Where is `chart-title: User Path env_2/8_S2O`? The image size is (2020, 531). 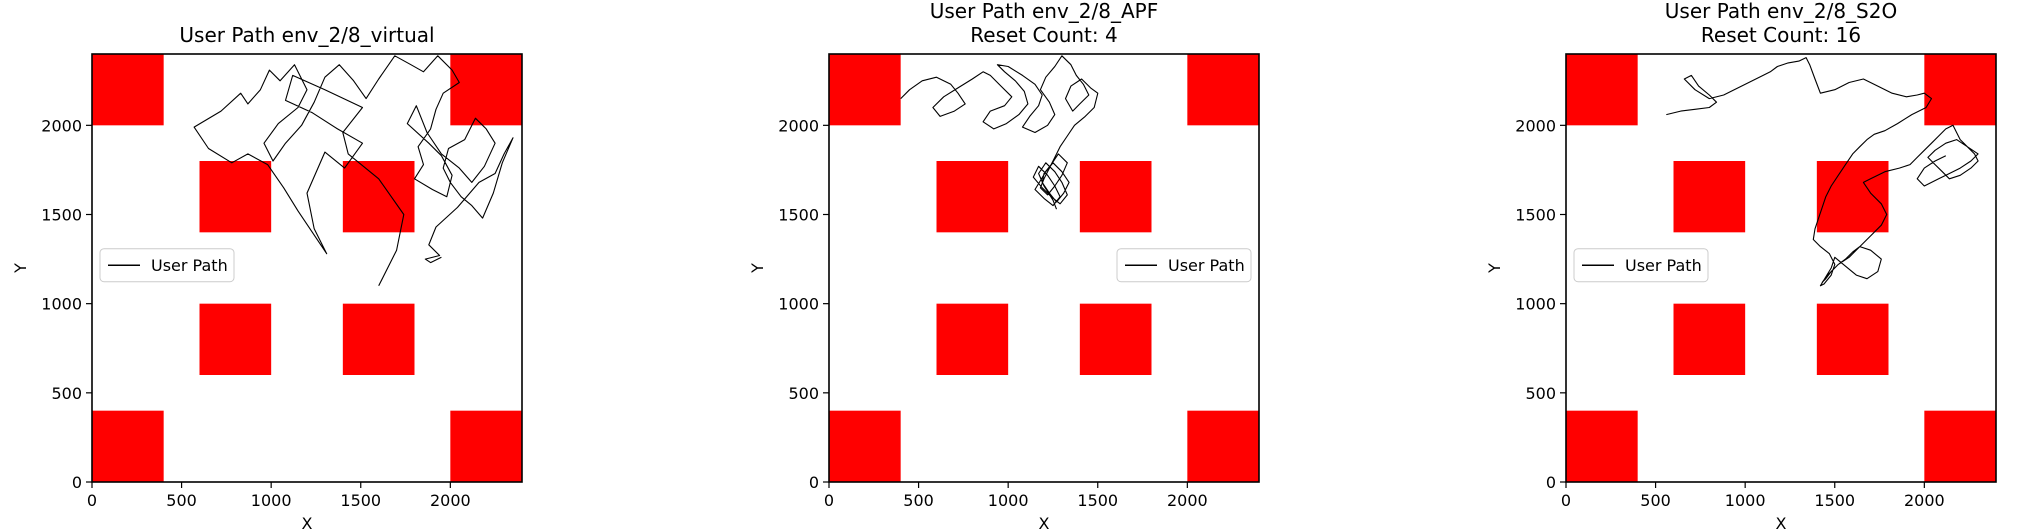 chart-title: User Path env_2/8_S2O is located at coordinates (1781, 11).